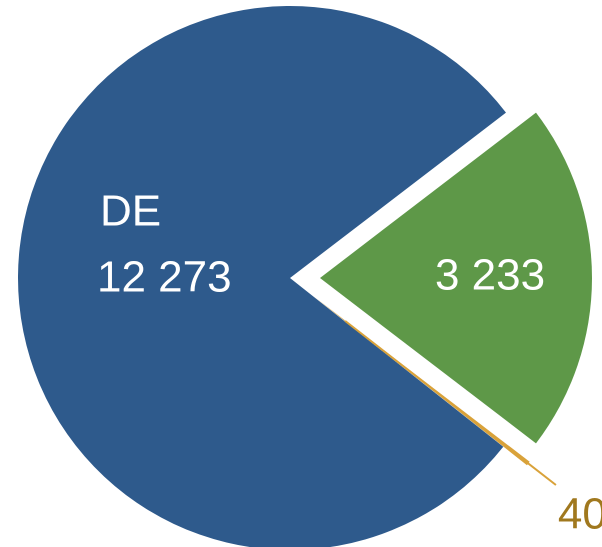  What do you see at coordinates (450, 403) in the screenshot?
I see `leader-line` at bounding box center [450, 403].